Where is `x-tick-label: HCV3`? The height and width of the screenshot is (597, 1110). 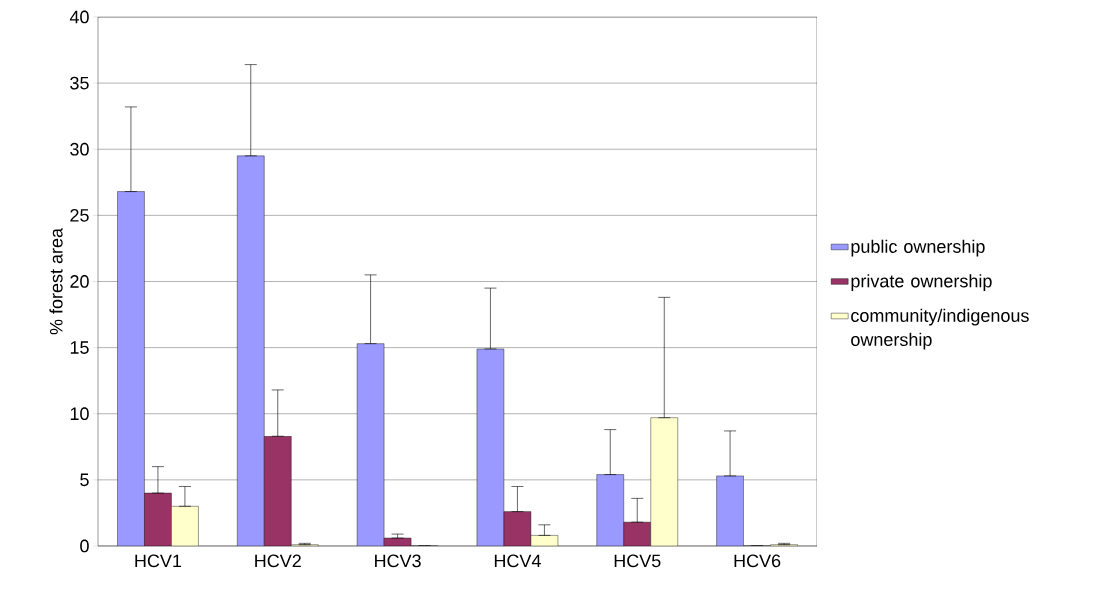
x-tick-label: HCV3 is located at coordinates (398, 561).